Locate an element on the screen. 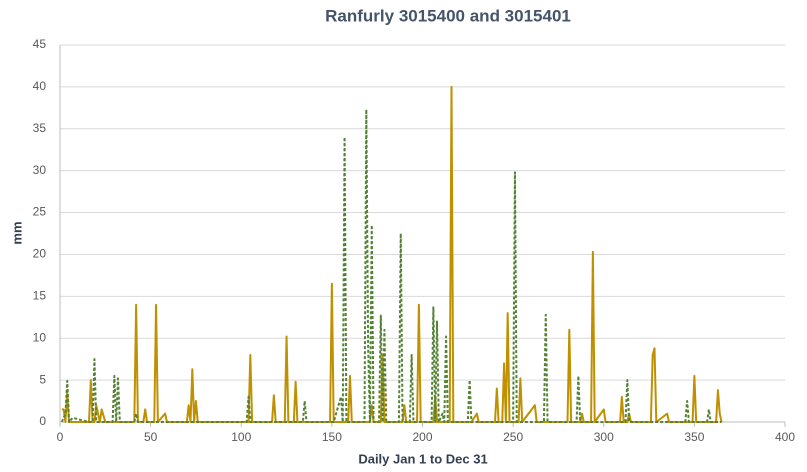 The width and height of the screenshot is (807, 472). x-tick-label: 350 is located at coordinates (694, 437).